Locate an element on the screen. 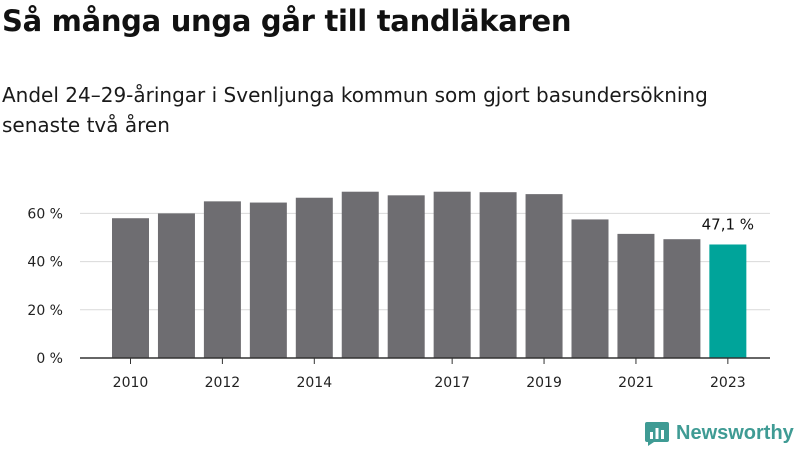  x-tick-label: 2021 is located at coordinates (636, 383).